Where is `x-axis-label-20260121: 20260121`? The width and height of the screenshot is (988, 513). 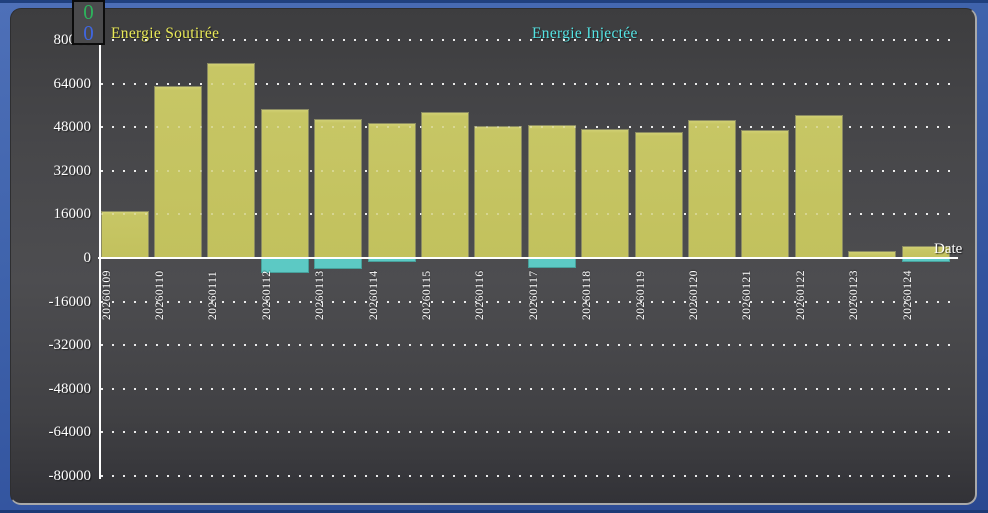
x-axis-label-20260121: 20260121 is located at coordinates (747, 295).